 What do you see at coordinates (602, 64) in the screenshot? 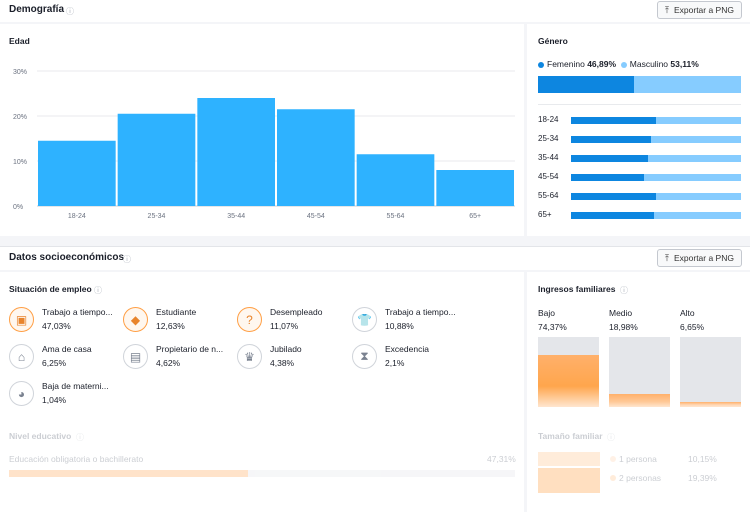
I see `femenino-value: 46,89%` at bounding box center [602, 64].